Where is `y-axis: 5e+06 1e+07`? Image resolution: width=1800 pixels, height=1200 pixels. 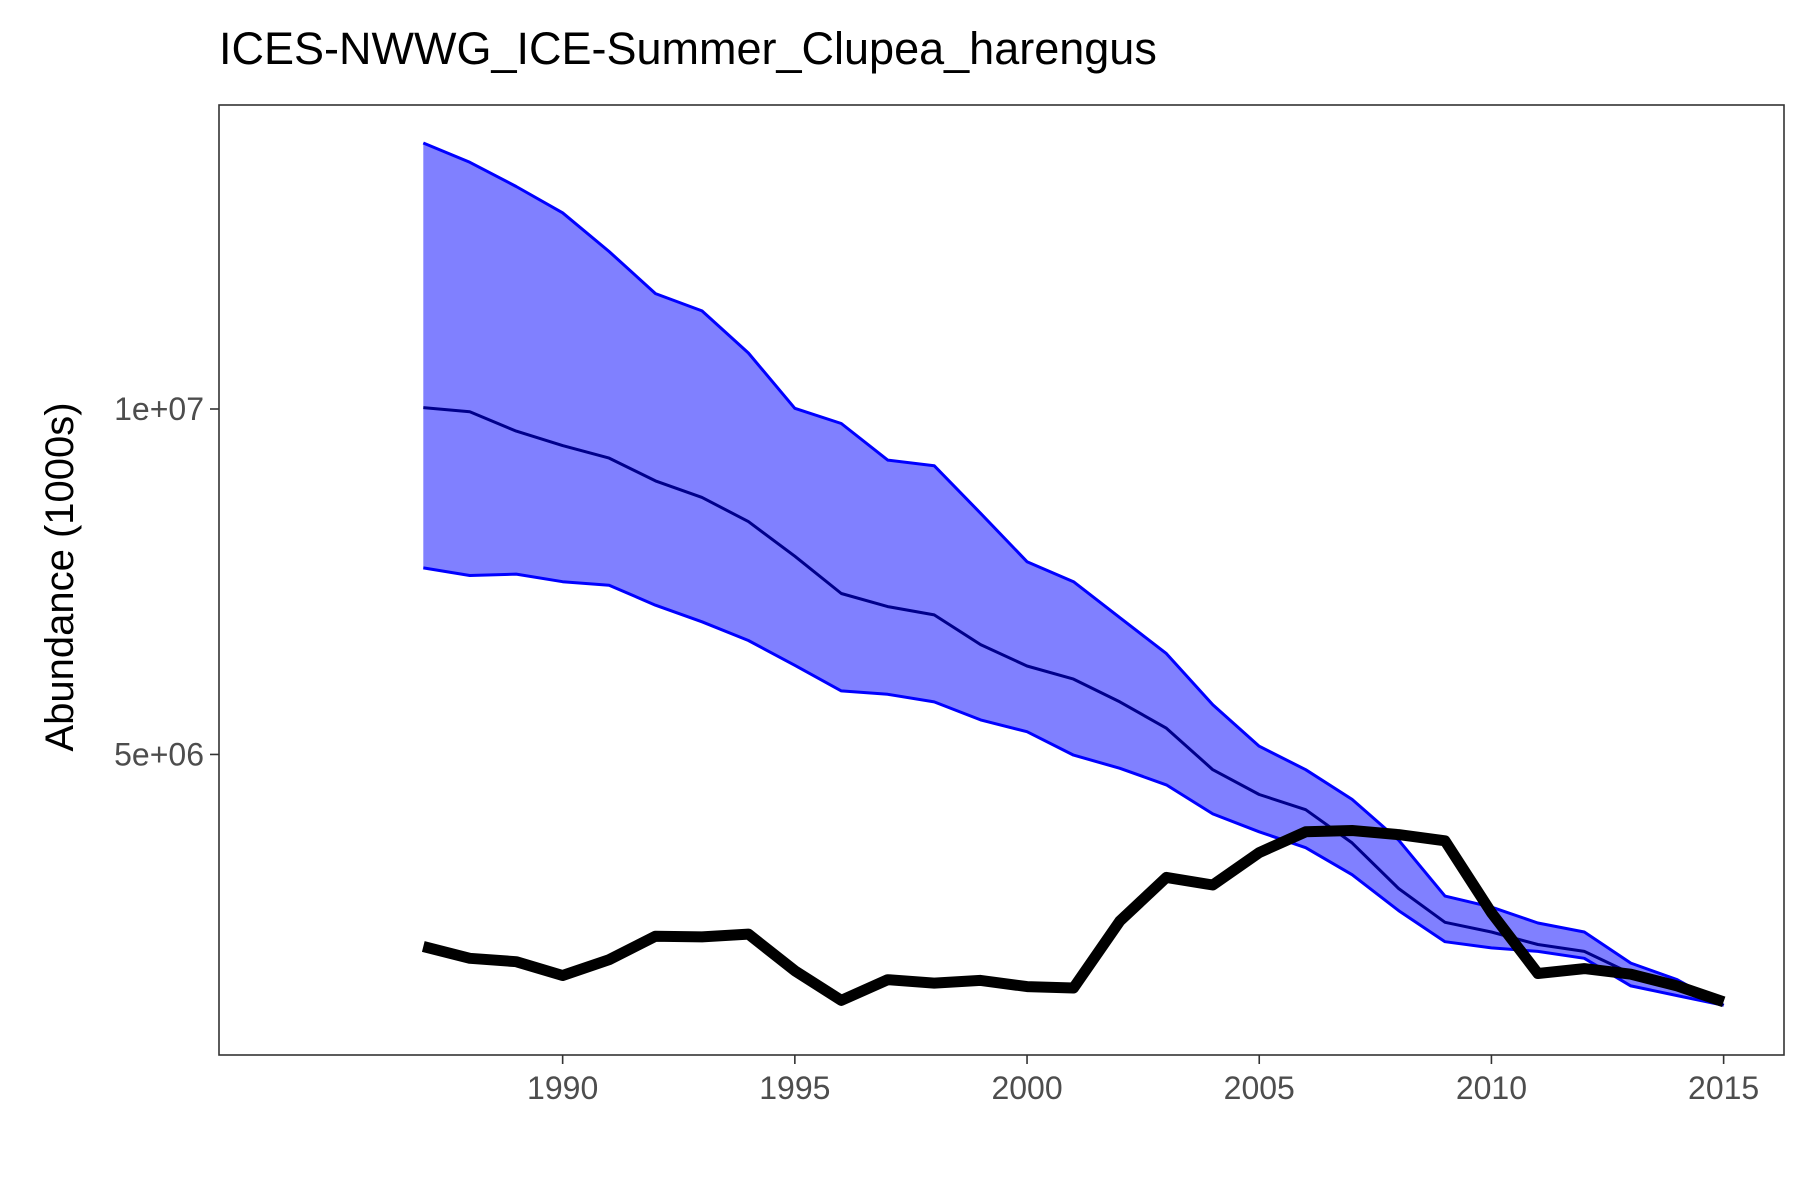 y-axis: 5e+06 1e+07 is located at coordinates (166, 581).